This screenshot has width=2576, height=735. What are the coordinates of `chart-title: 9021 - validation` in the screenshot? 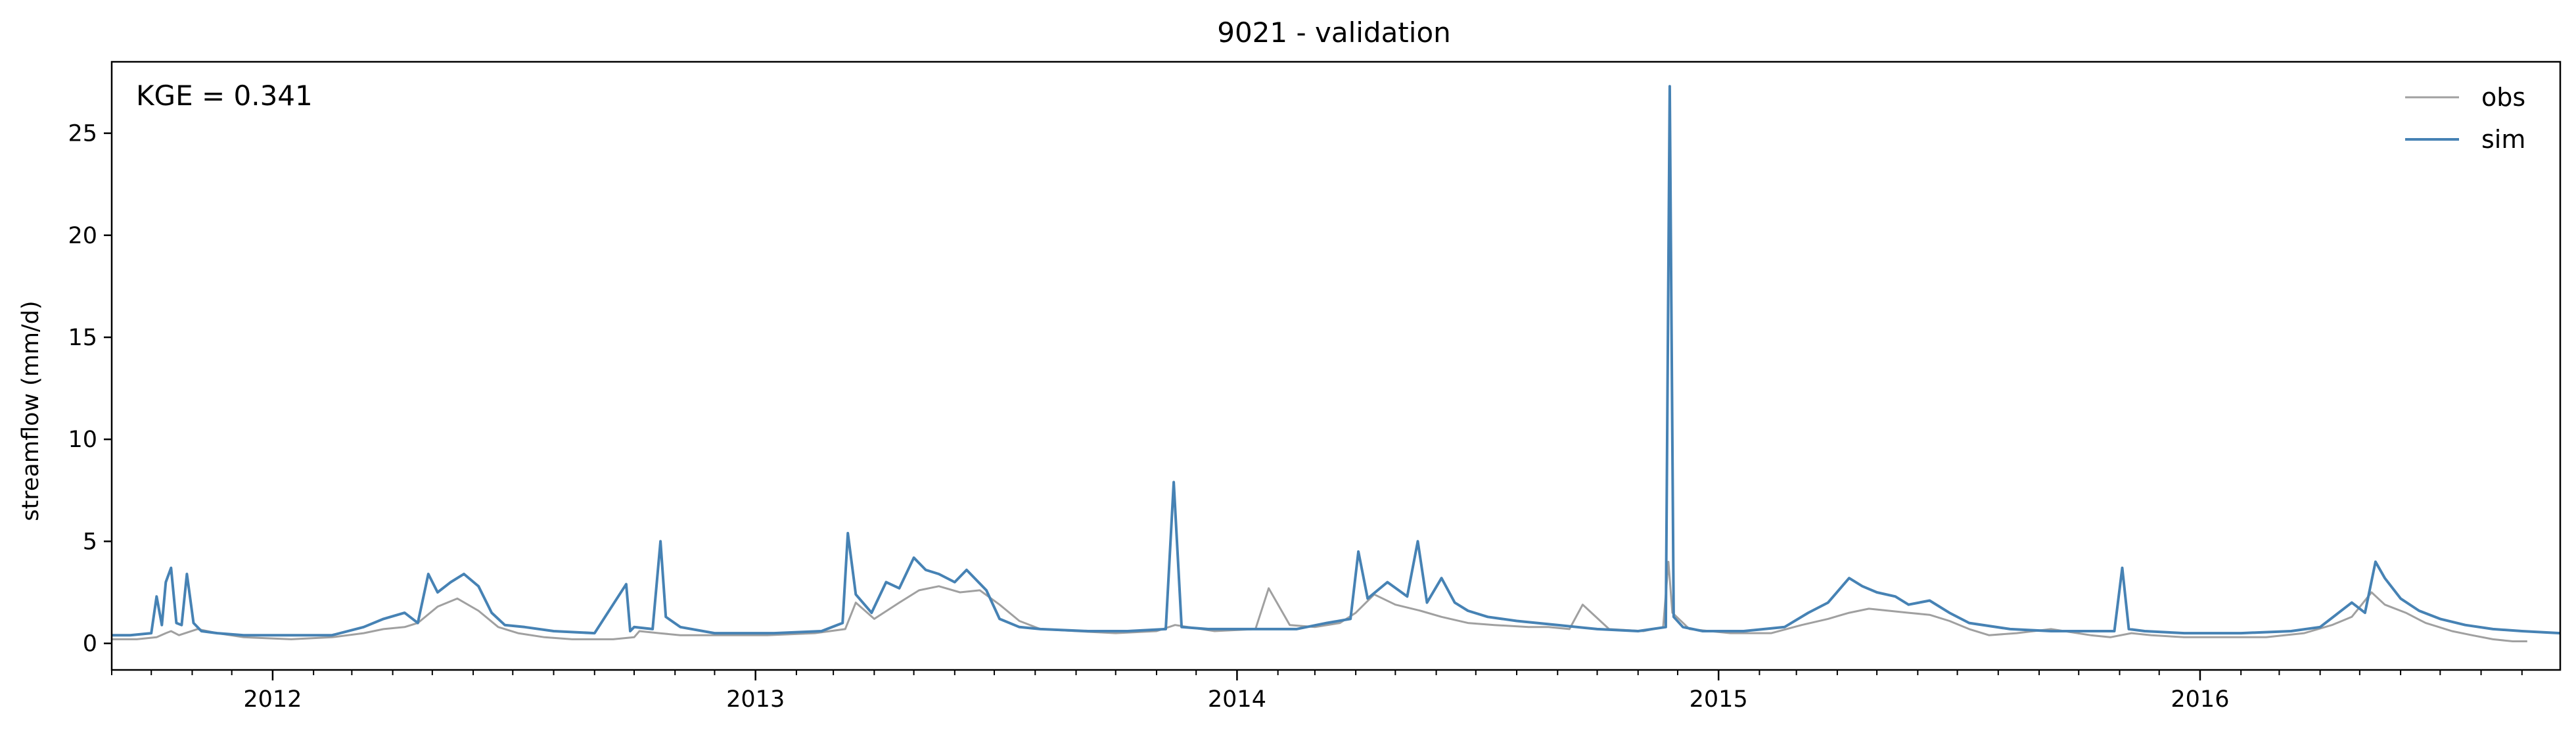 It's located at (1334, 32).